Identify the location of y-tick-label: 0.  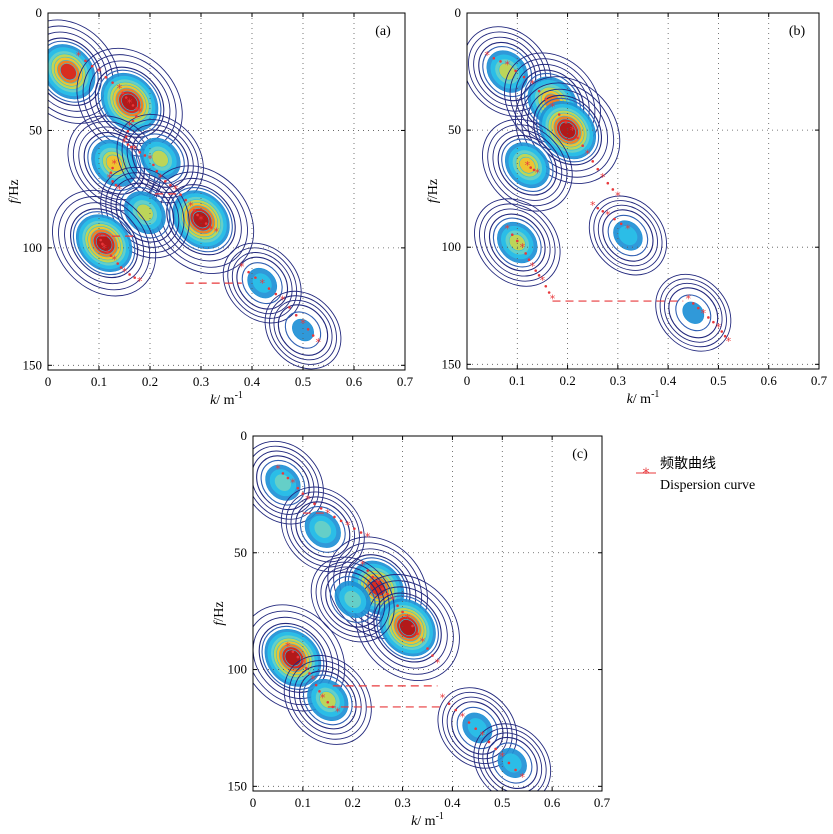
(458, 12).